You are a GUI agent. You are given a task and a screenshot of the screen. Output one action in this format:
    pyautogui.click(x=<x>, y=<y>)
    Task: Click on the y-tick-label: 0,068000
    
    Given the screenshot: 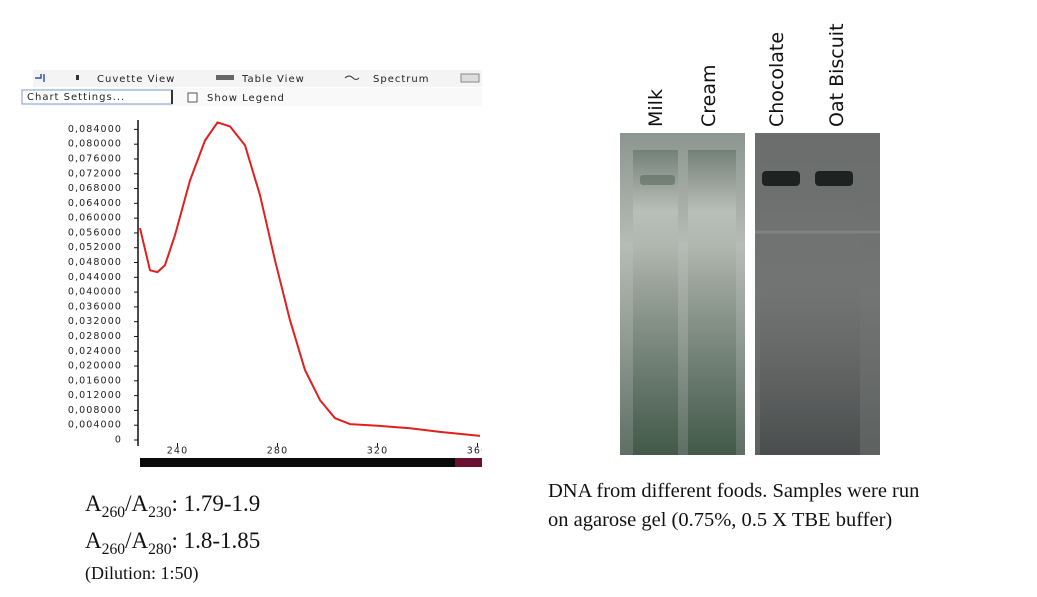 What is the action you would take?
    pyautogui.click(x=95, y=188)
    